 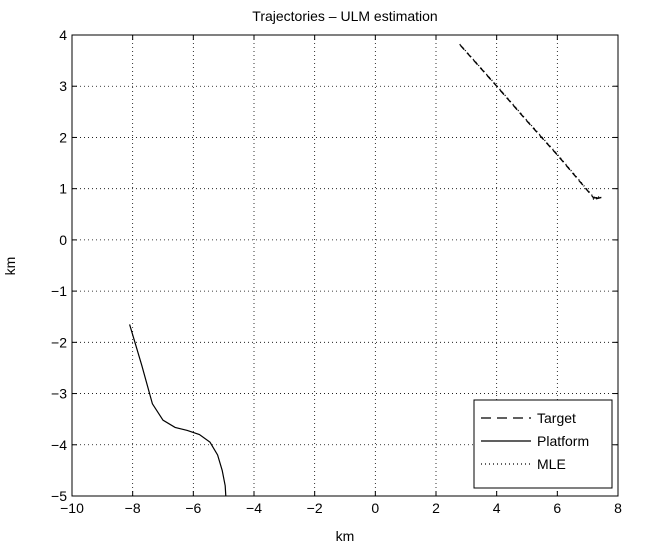 I want to click on legend: Target Platform MLE, so click(x=543, y=444).